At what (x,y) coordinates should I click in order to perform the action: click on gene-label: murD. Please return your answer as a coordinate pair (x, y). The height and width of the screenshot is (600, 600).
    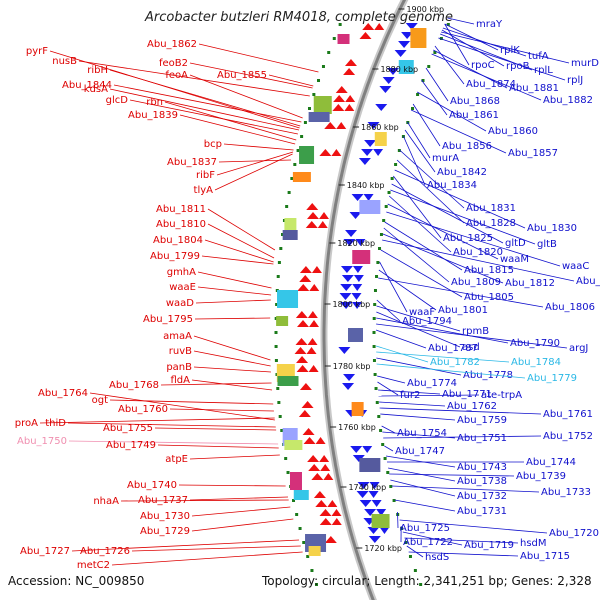
    Looking at the image, I should click on (585, 63).